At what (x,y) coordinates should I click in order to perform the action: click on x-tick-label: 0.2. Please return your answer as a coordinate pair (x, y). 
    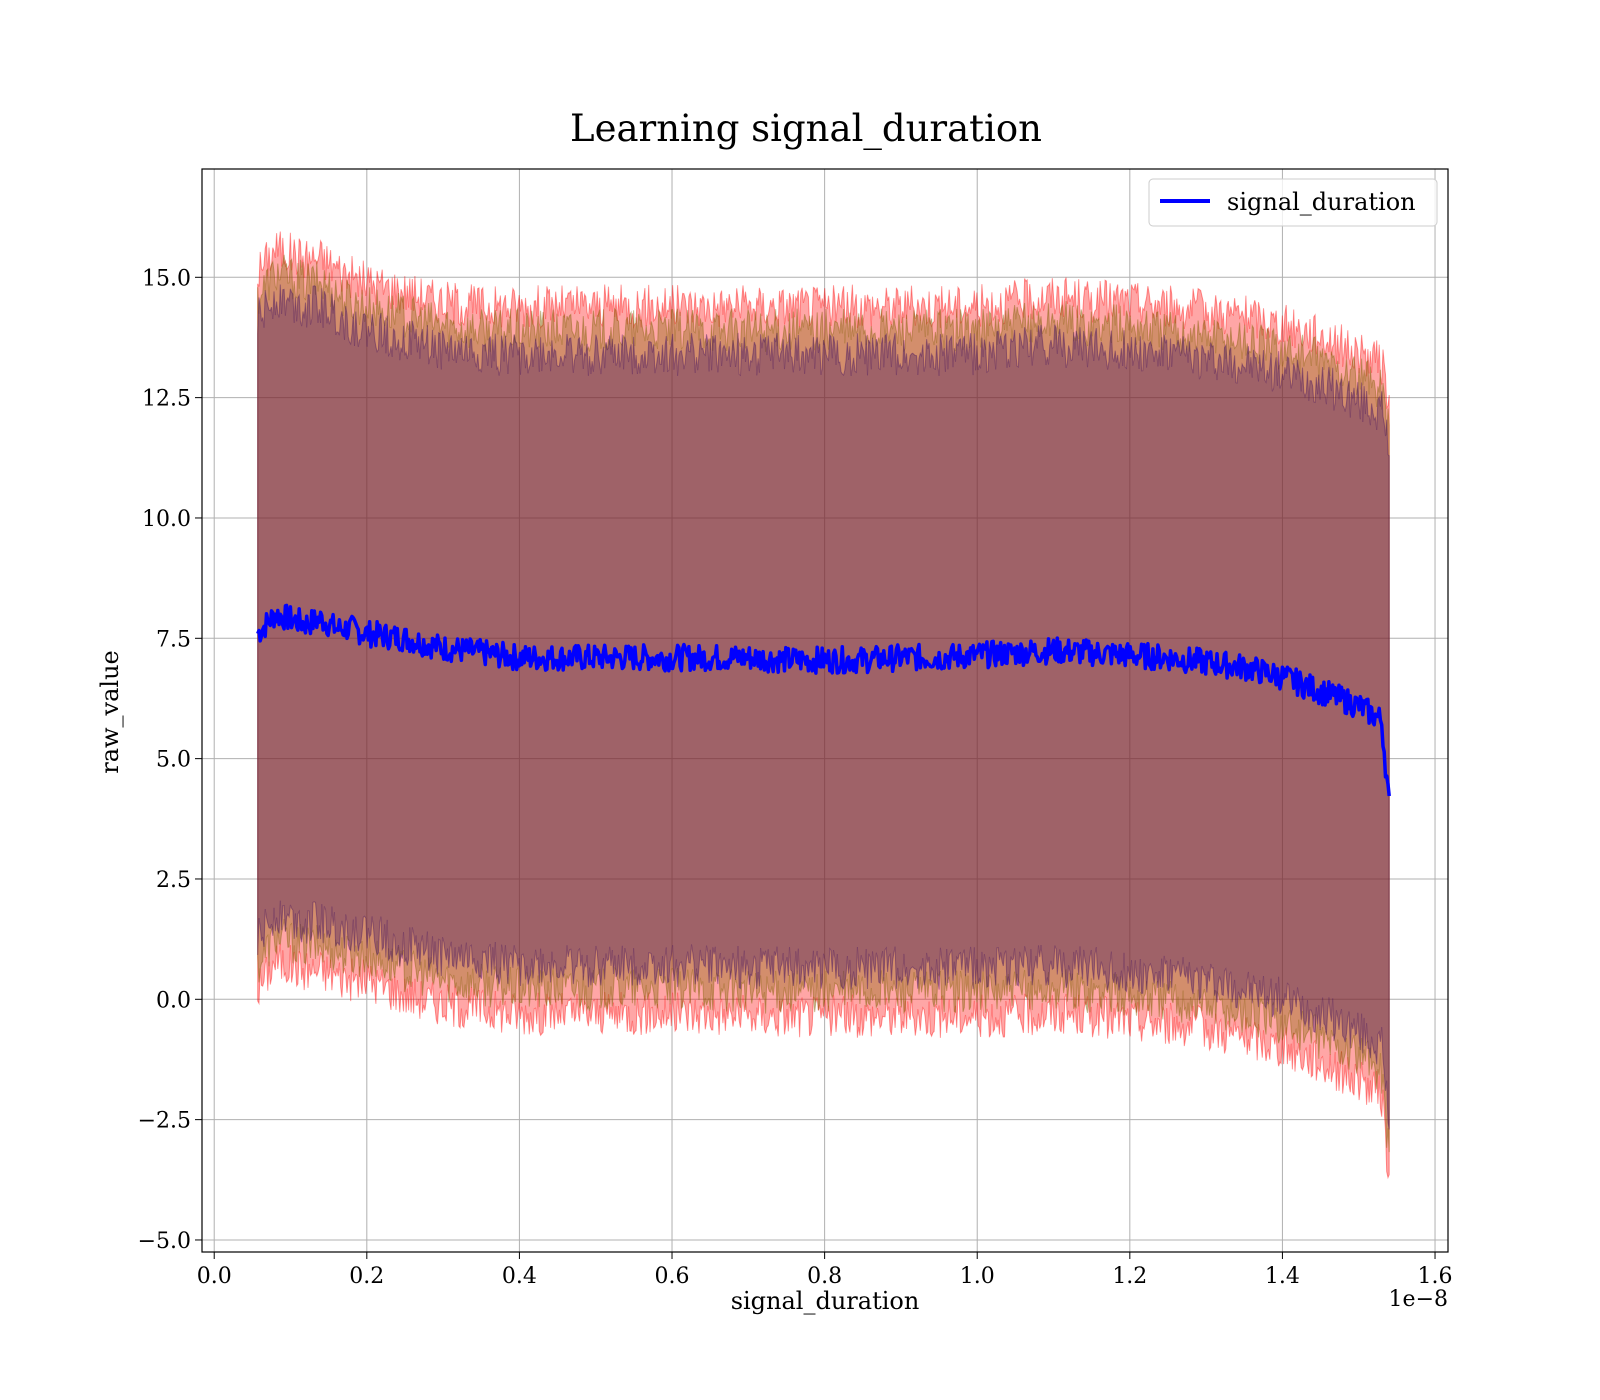
    Looking at the image, I should click on (366, 1276).